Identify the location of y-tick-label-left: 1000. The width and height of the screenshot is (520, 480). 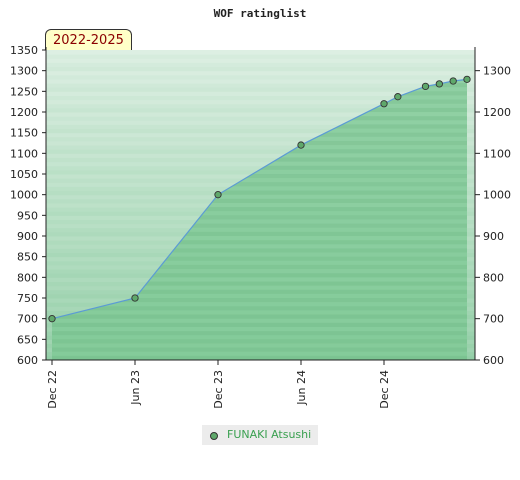
(24, 195).